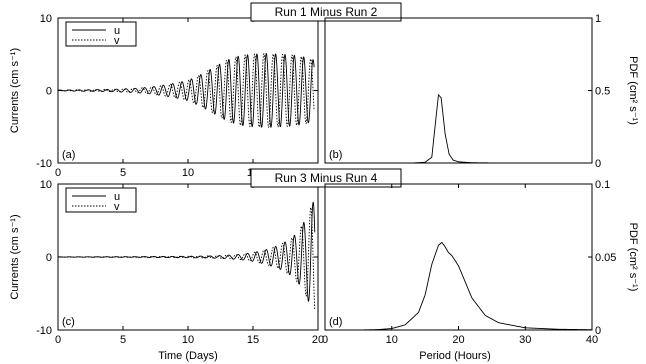 The height and width of the screenshot is (364, 646). What do you see at coordinates (253, 340) in the screenshot?
I see `x-tick-label: 15` at bounding box center [253, 340].